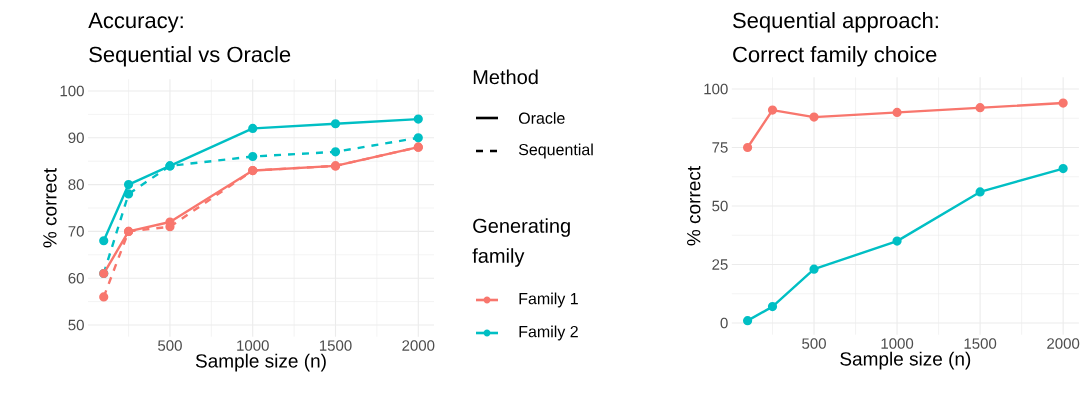 The width and height of the screenshot is (1092, 404). What do you see at coordinates (548, 333) in the screenshot?
I see `legend-label: Family 2` at bounding box center [548, 333].